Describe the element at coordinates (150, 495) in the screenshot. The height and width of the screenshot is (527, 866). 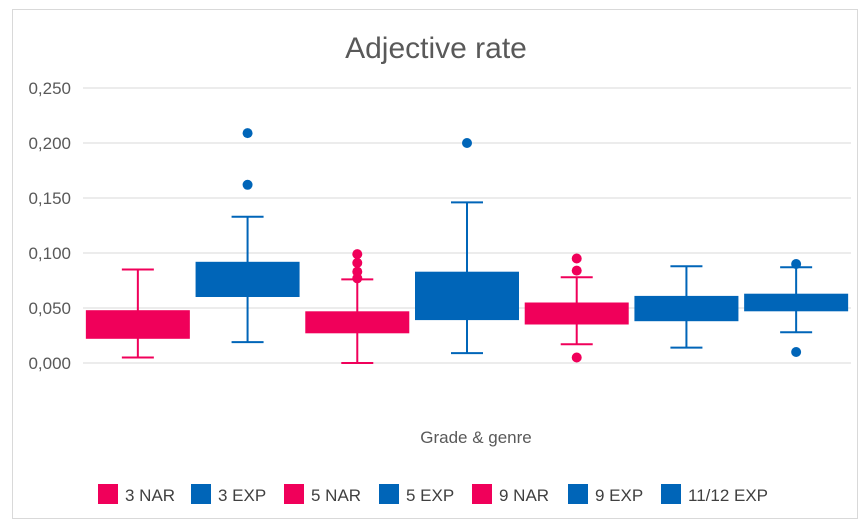
I see `legend-label: 3 NAR` at that location.